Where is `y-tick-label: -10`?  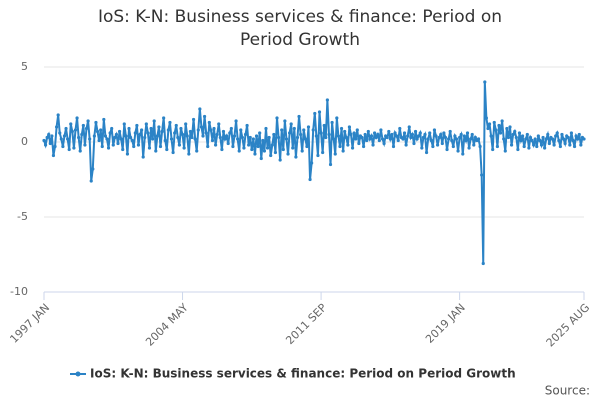
y-tick-label: -10 is located at coordinates (19, 291).